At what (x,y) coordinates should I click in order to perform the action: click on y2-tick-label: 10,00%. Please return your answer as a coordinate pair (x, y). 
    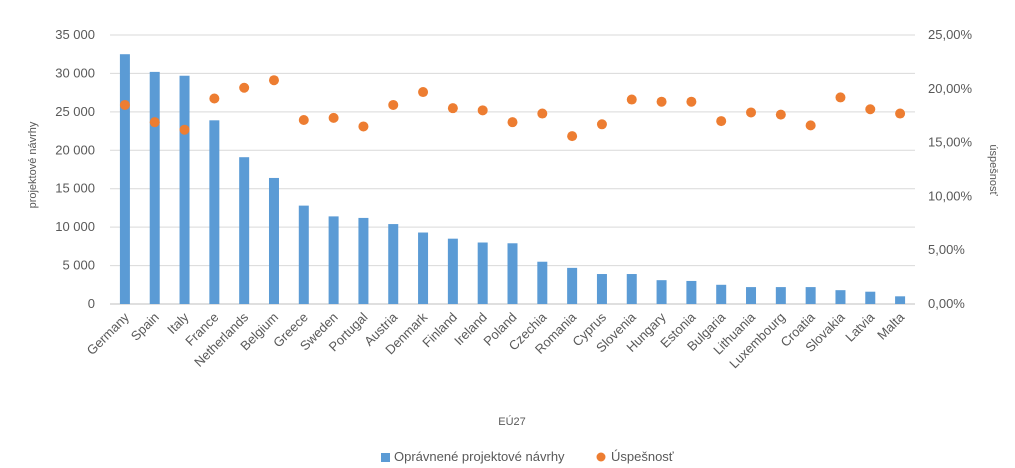
    Looking at the image, I should click on (950, 195).